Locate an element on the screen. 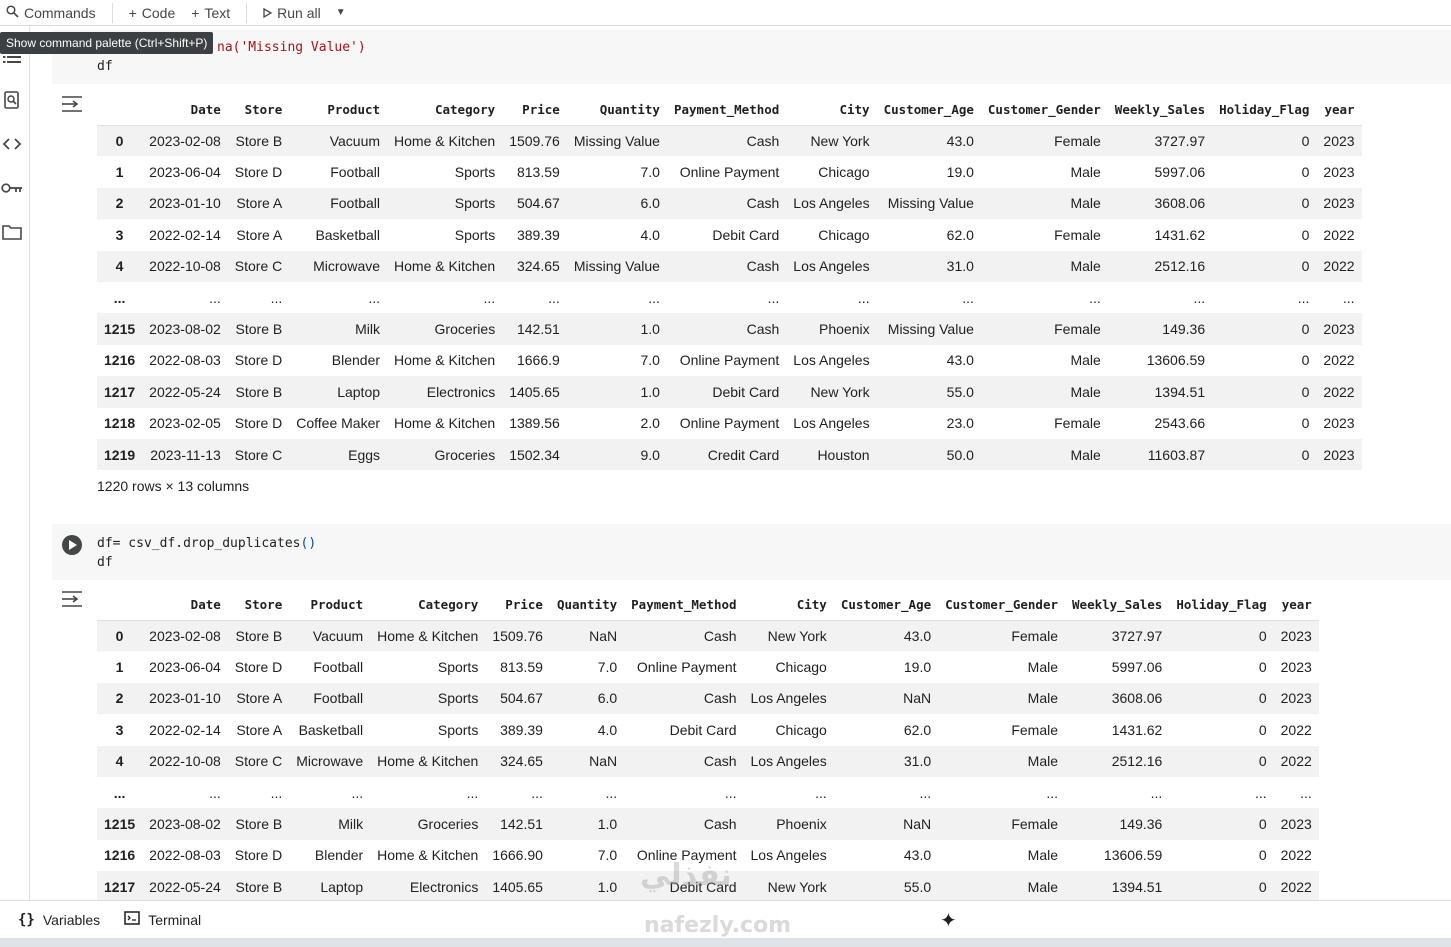 The width and height of the screenshot is (1451, 947). table-cell: Milk is located at coordinates (330, 824).